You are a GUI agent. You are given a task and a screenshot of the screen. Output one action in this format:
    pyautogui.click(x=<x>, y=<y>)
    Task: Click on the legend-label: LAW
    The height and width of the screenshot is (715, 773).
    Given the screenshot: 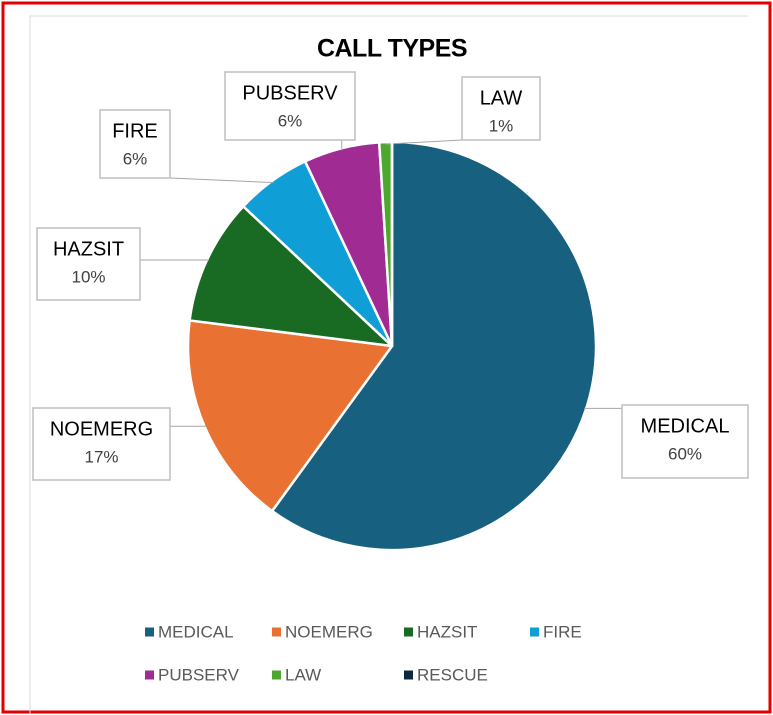 What is the action you would take?
    pyautogui.click(x=303, y=674)
    